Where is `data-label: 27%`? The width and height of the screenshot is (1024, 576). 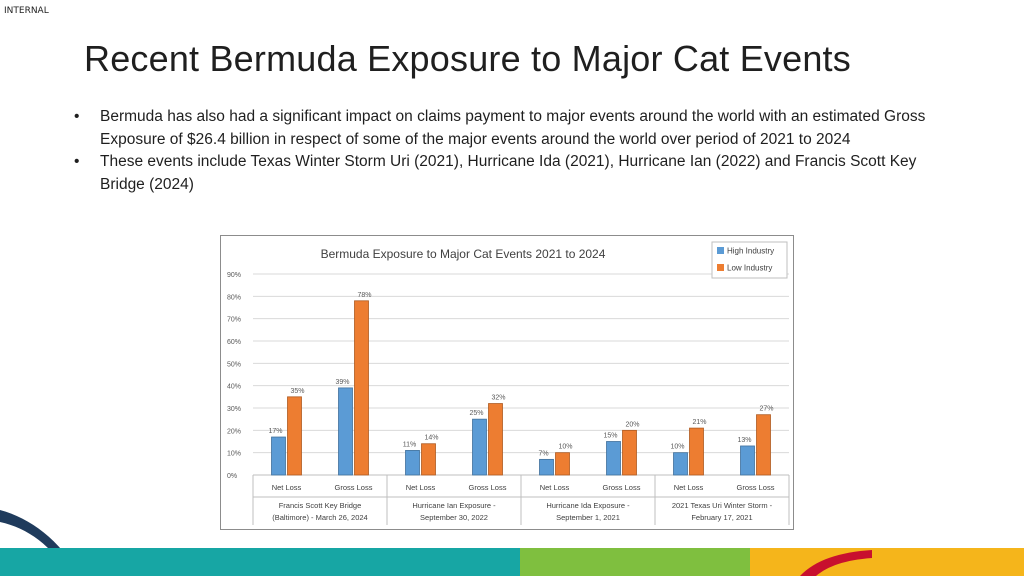 data-label: 27% is located at coordinates (766, 409).